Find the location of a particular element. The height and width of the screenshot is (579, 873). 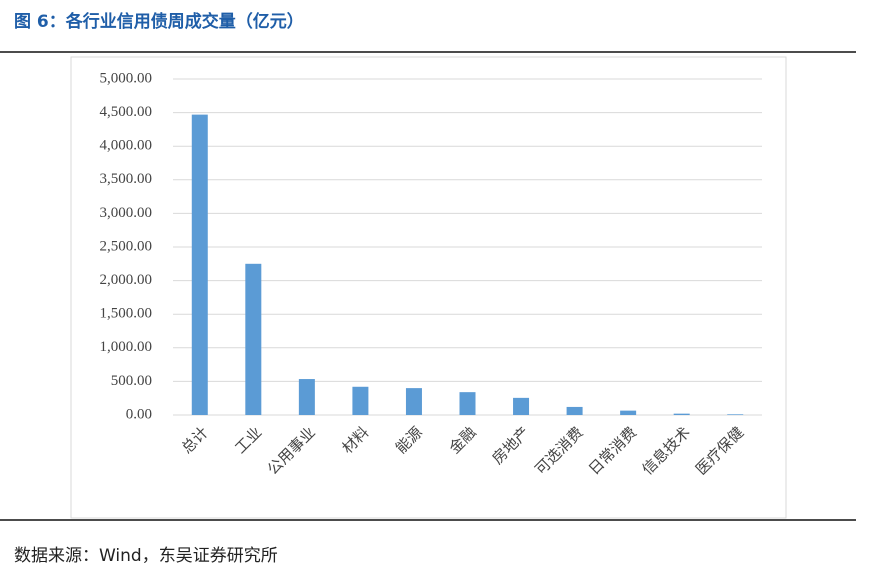

y-tick-label: 5,000.00 is located at coordinates (126, 78).